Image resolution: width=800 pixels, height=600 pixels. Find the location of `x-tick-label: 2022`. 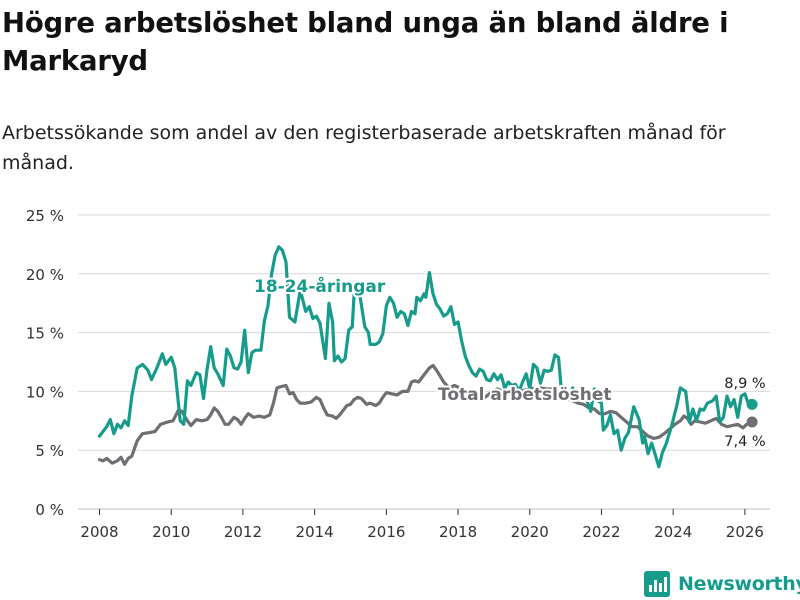

x-tick-label: 2022 is located at coordinates (601, 532).